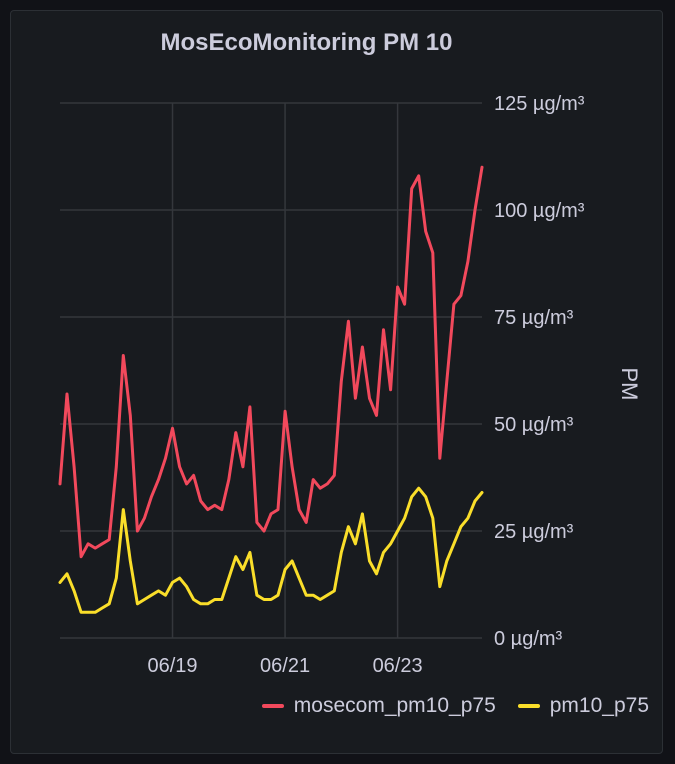 The height and width of the screenshot is (764, 675). I want to click on x-tick-label: 06/23, so click(398, 666).